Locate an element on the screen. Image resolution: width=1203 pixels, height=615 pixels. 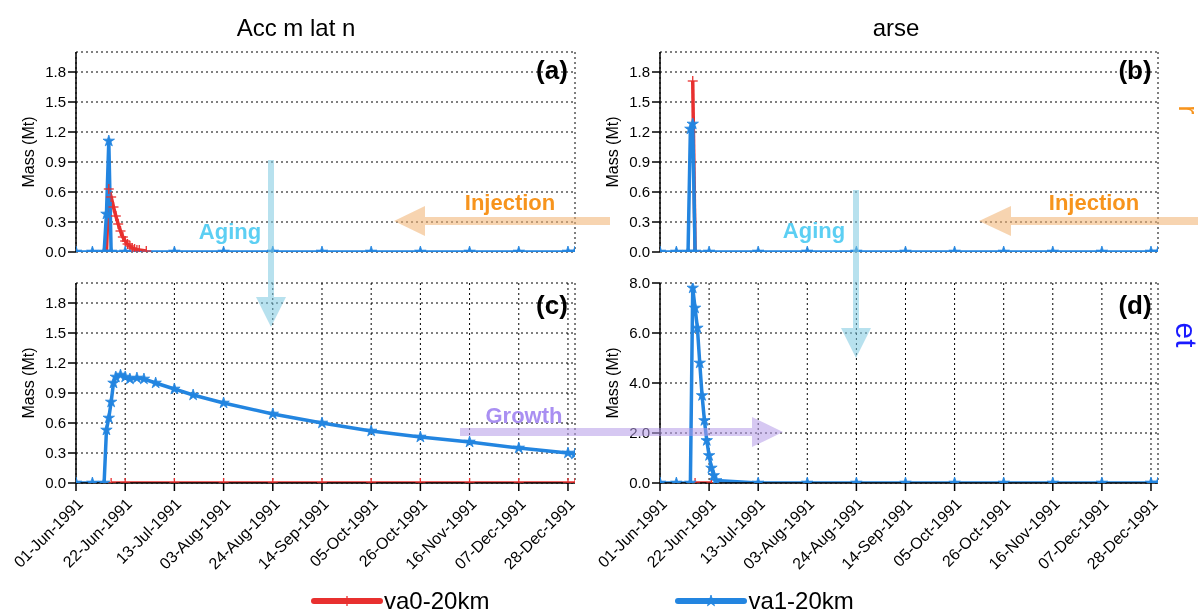
text: r is located at coordinates (1187, 110).